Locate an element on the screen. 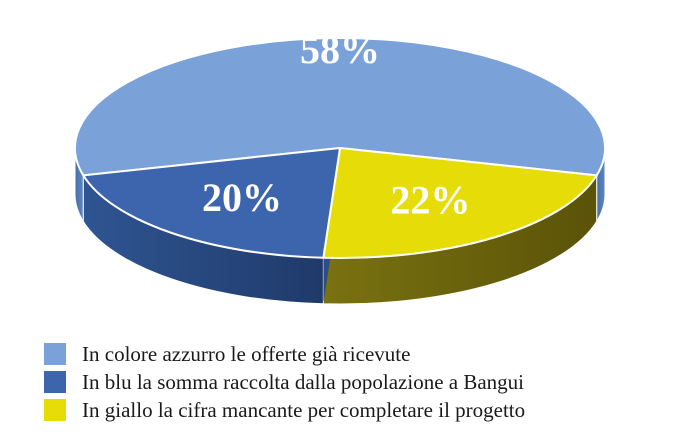  slice-giallo is located at coordinates (460, 203).